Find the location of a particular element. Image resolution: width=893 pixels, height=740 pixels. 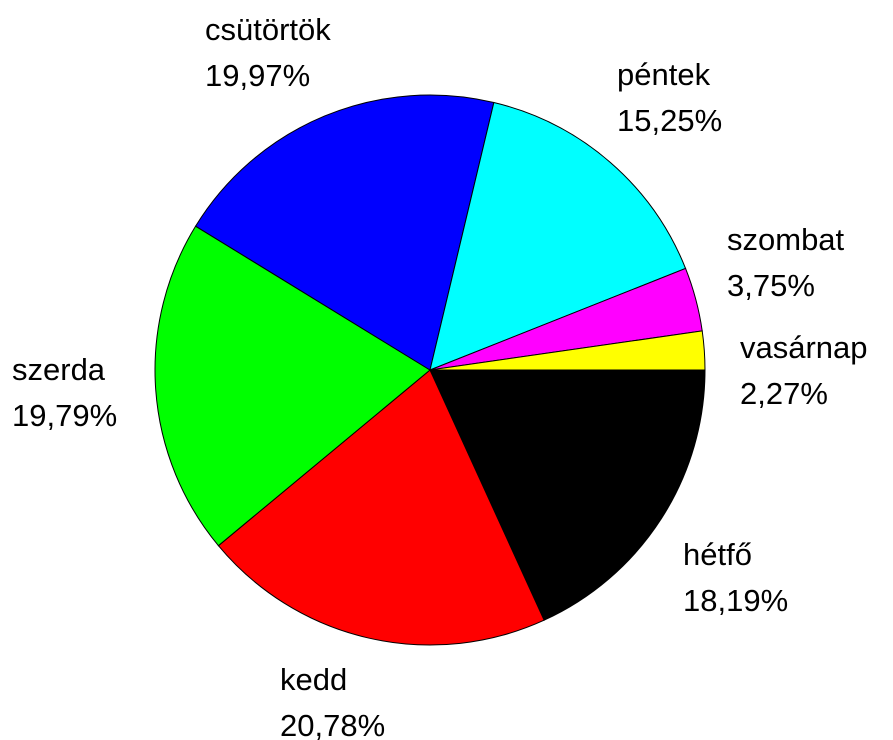

slice-label: péntek is located at coordinates (664, 74).